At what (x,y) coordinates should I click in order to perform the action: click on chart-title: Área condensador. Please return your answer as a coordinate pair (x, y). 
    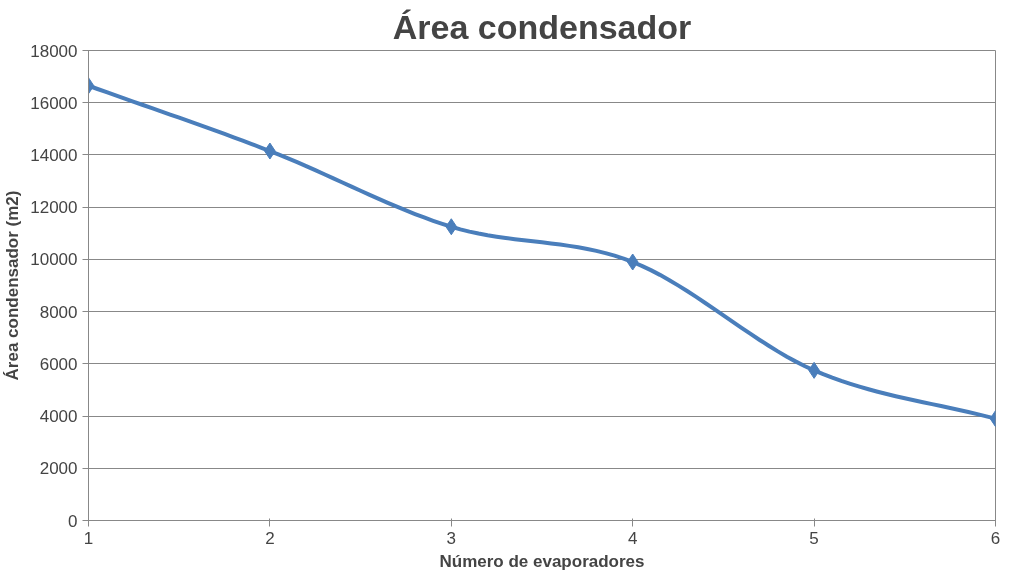
    Looking at the image, I should click on (542, 26).